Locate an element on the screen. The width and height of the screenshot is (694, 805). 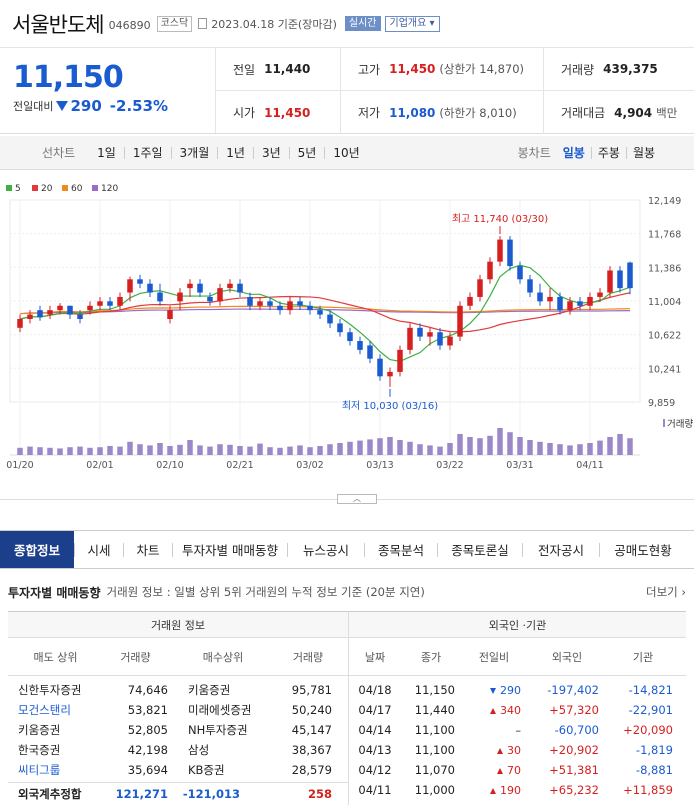
legend-swatch is located at coordinates (95, 188).